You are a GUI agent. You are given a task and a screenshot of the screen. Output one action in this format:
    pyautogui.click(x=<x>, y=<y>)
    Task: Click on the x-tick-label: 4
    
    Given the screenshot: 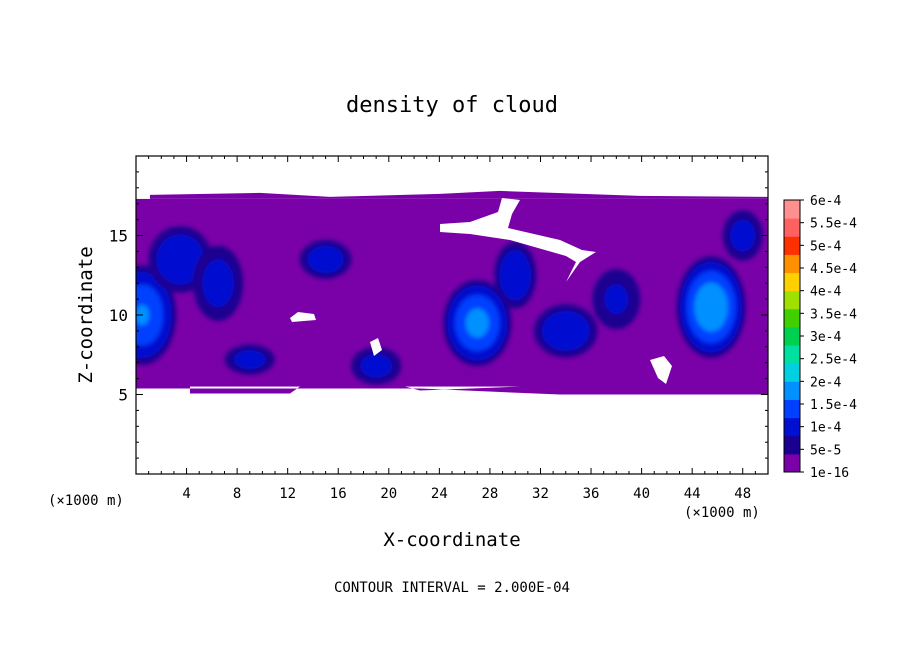 What is the action you would take?
    pyautogui.click(x=186, y=494)
    